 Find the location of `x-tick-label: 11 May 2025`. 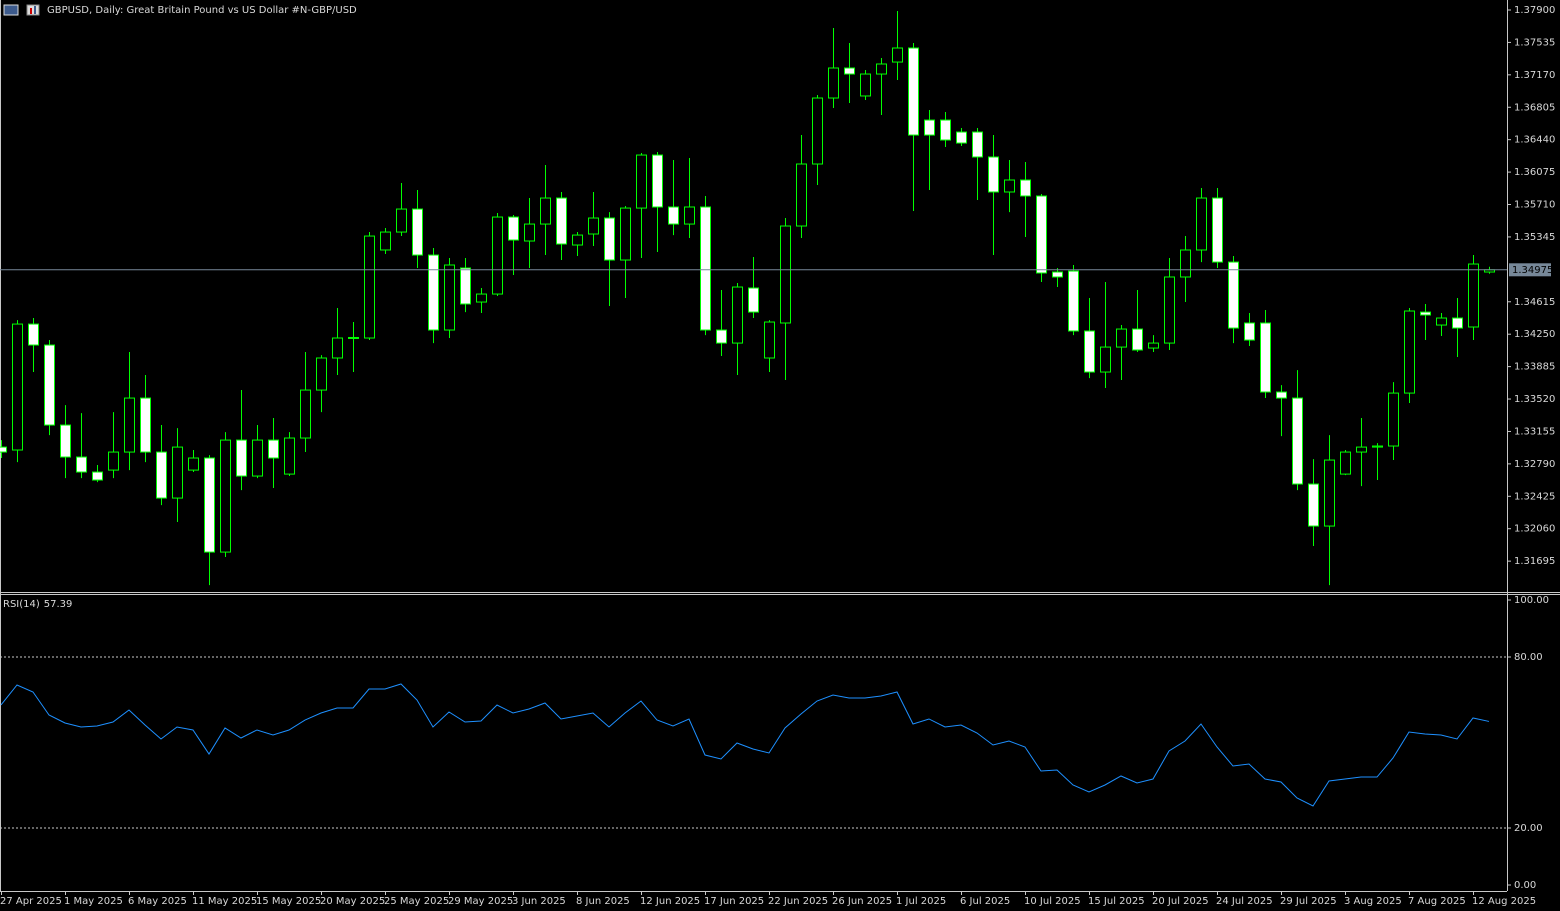

x-tick-label: 11 May 2025 is located at coordinates (224, 901).